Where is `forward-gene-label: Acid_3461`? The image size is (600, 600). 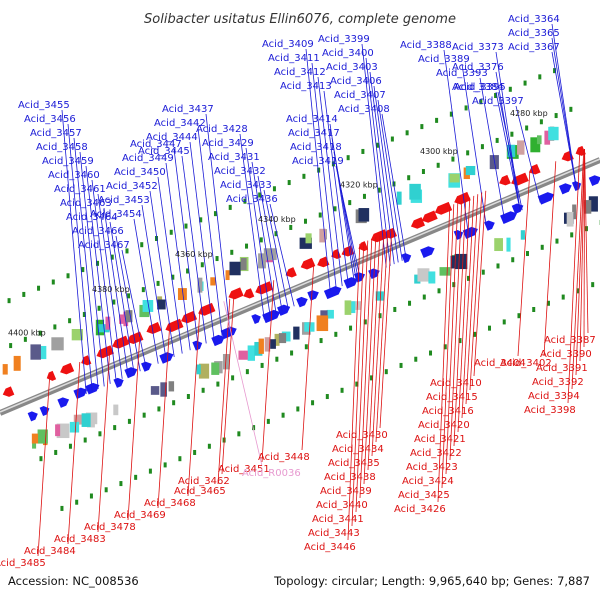
forward-gene-label: Acid_3461 is located at coordinates (80, 189).